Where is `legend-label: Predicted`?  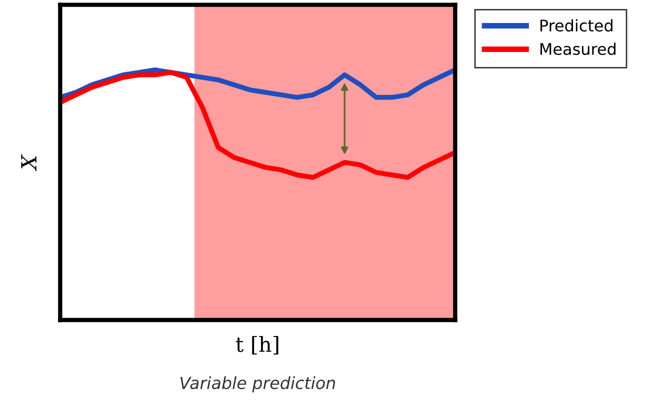 legend-label: Predicted is located at coordinates (576, 25).